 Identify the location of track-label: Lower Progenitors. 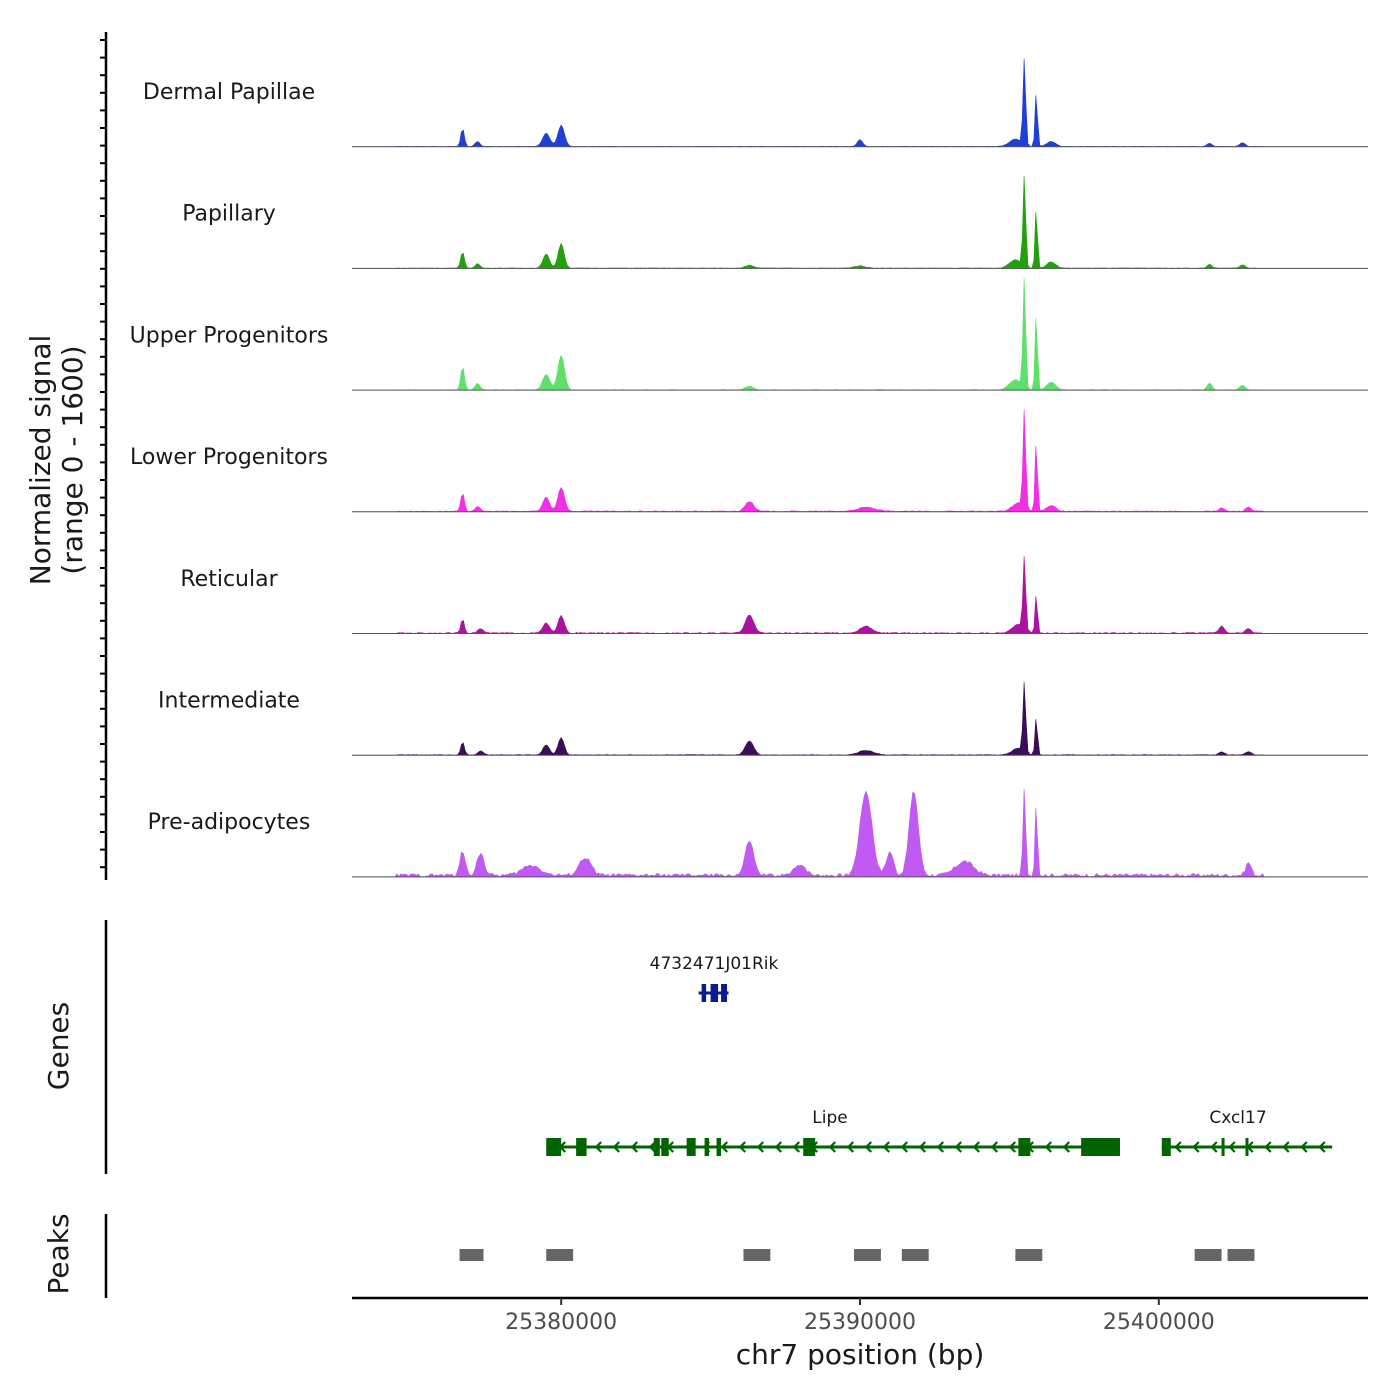
(229, 457).